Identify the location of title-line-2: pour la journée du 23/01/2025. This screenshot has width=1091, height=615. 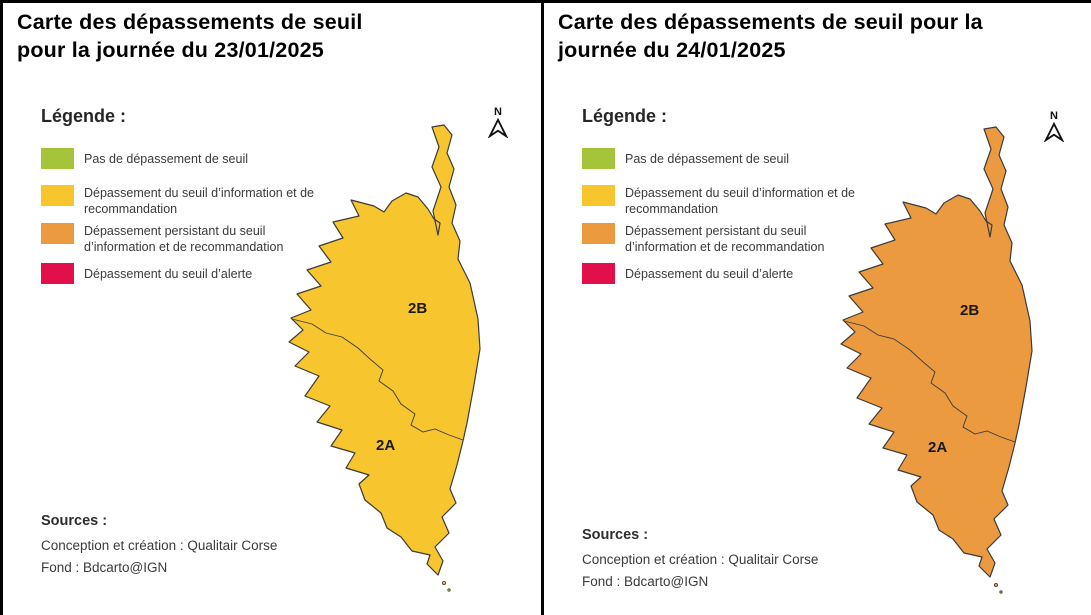
(170, 49).